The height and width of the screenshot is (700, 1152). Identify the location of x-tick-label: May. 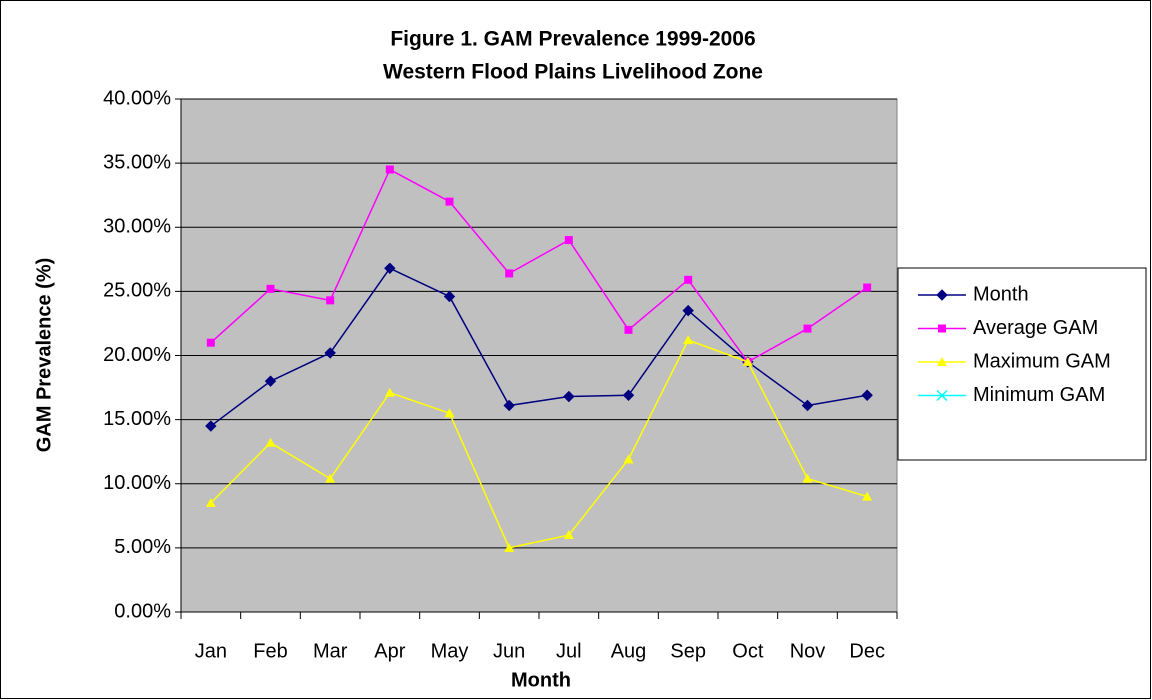
(450, 651).